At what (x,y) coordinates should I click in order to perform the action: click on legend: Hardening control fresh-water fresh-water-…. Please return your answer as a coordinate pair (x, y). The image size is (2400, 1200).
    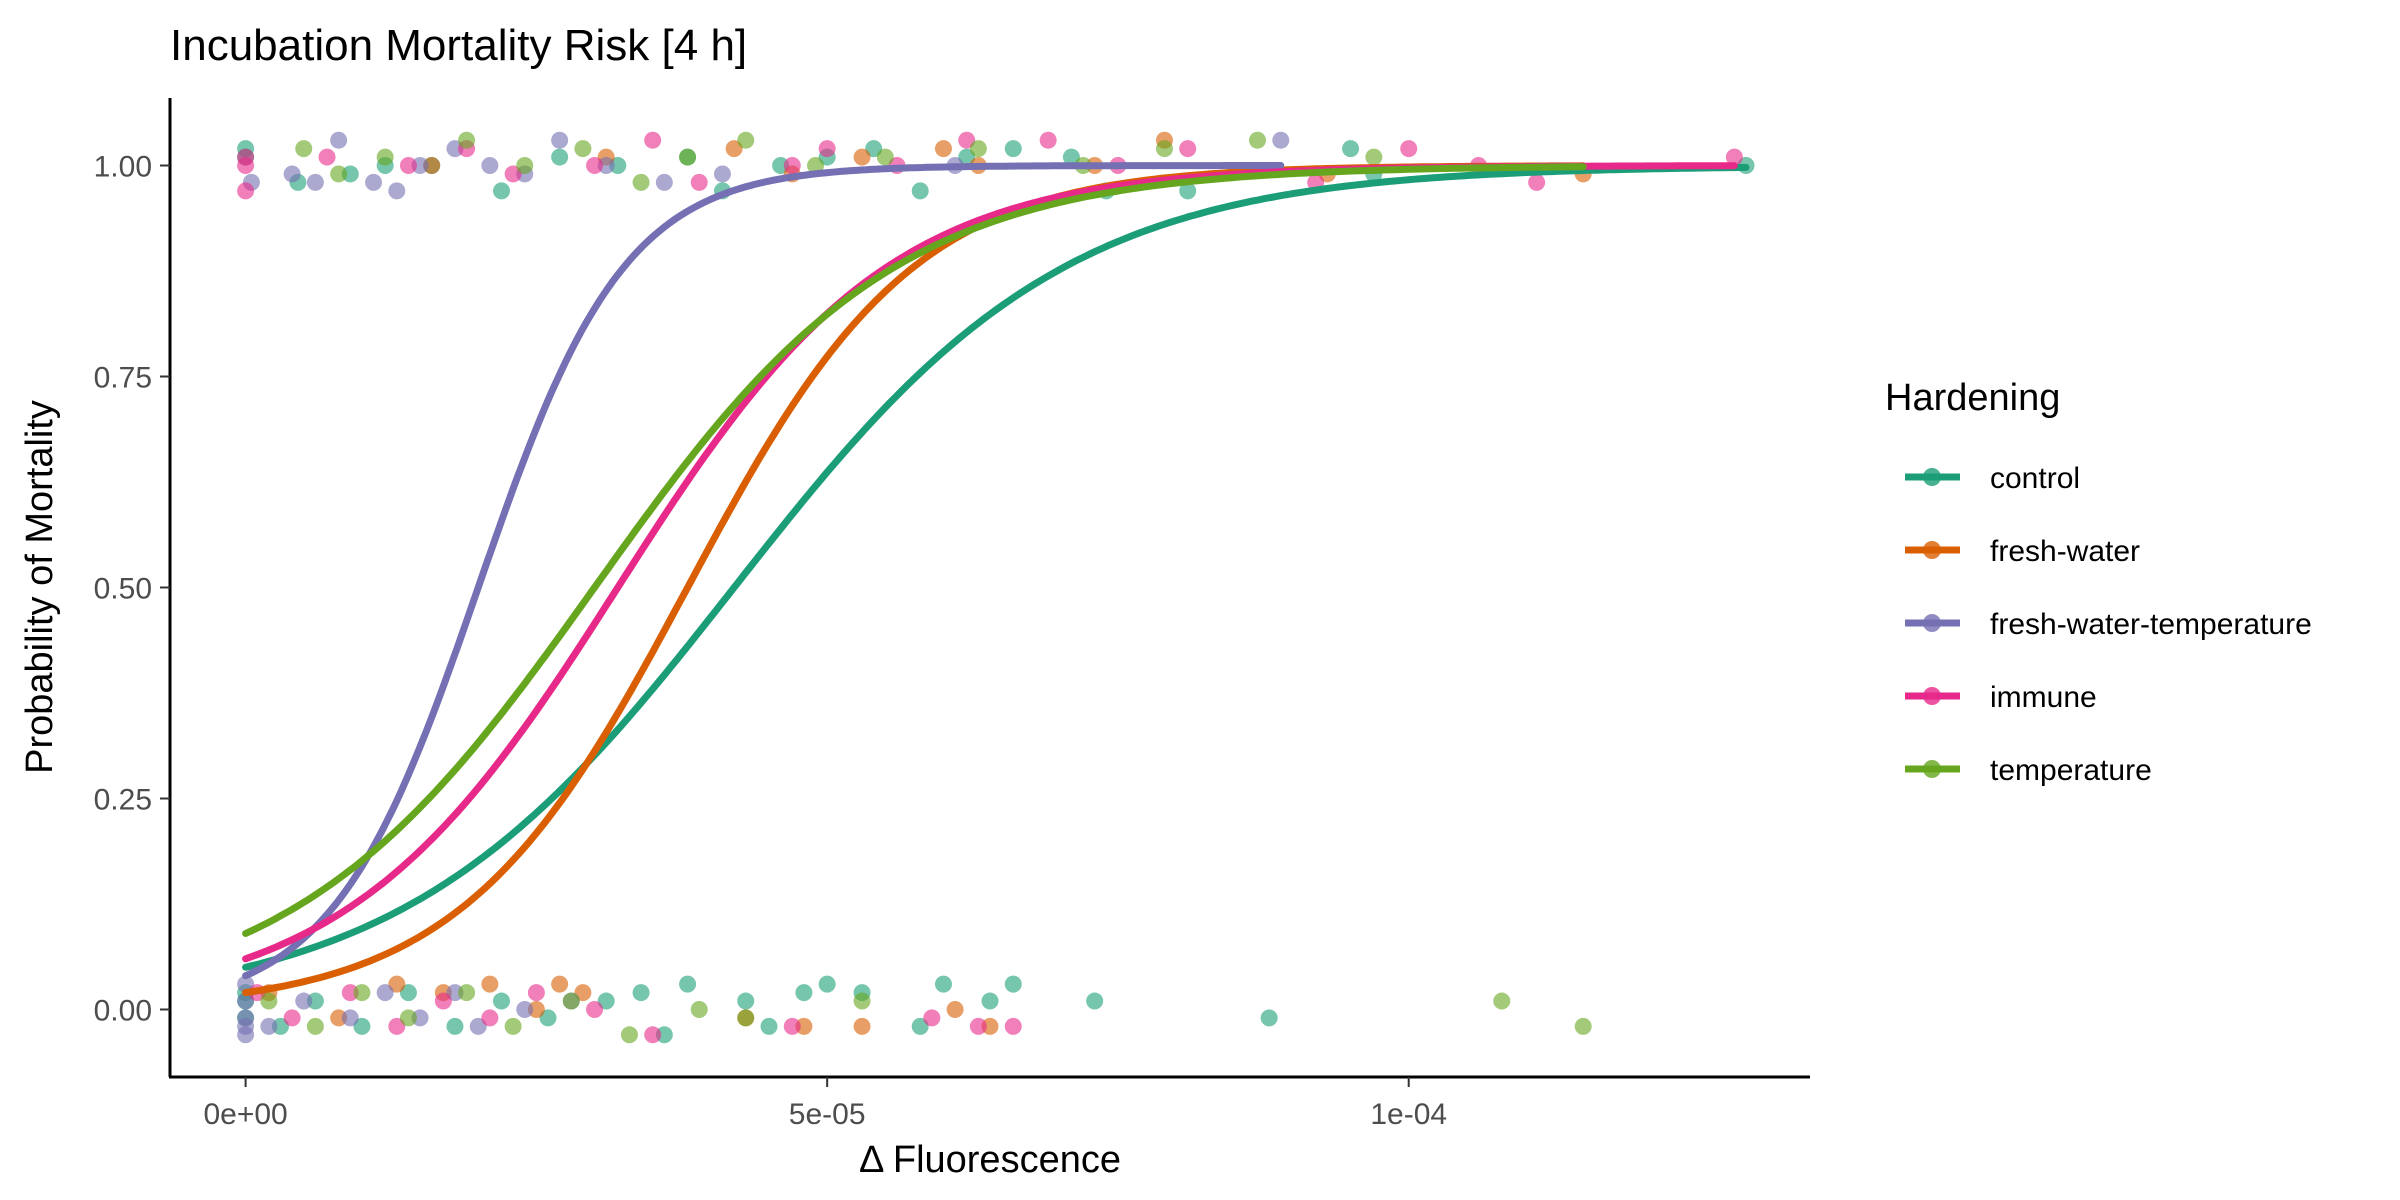
    Looking at the image, I should click on (2098, 582).